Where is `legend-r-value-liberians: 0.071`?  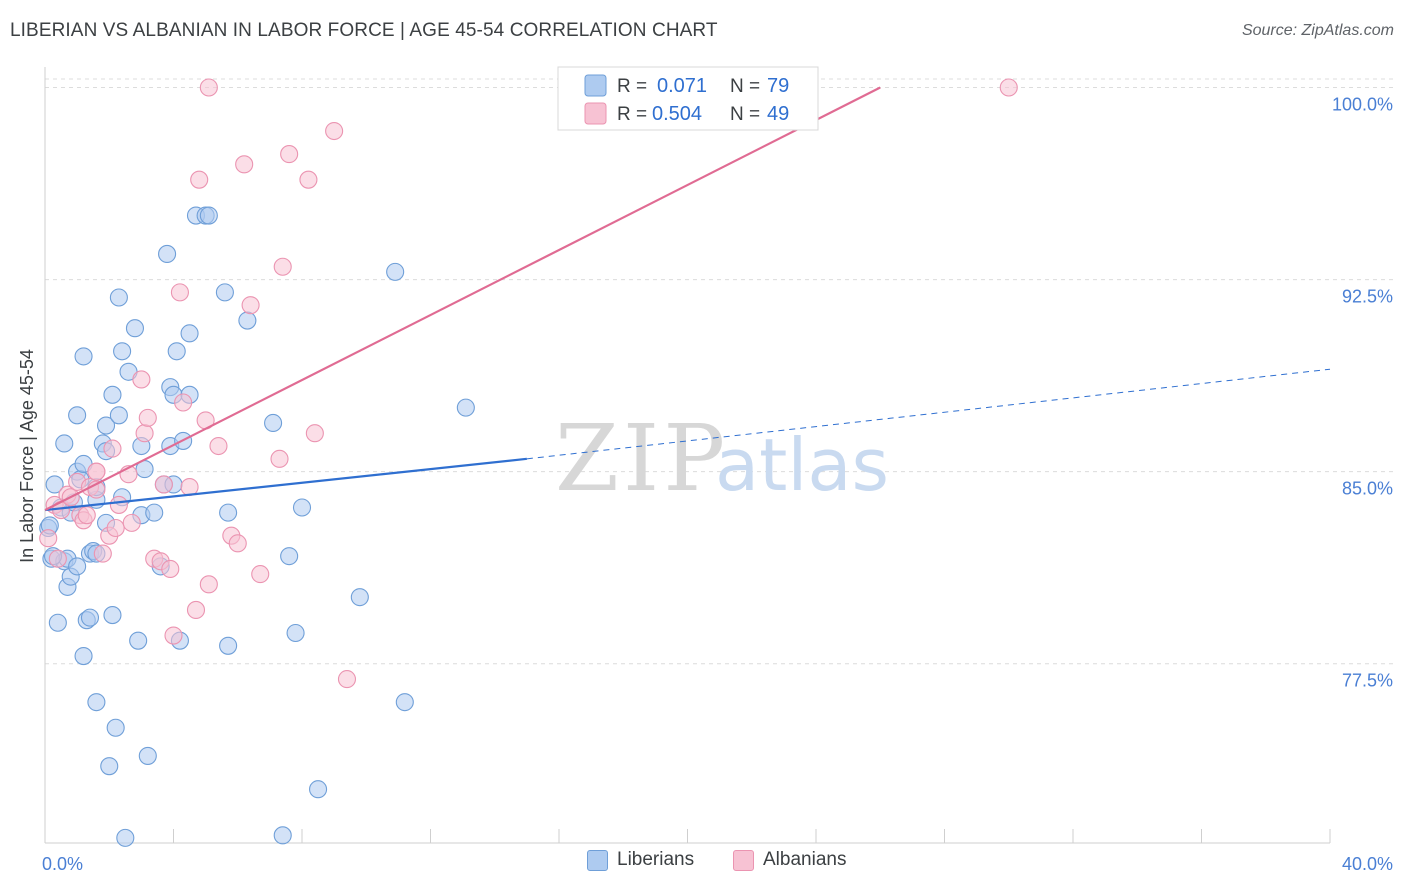
legend-r-value-liberians: 0.071 is located at coordinates (682, 86).